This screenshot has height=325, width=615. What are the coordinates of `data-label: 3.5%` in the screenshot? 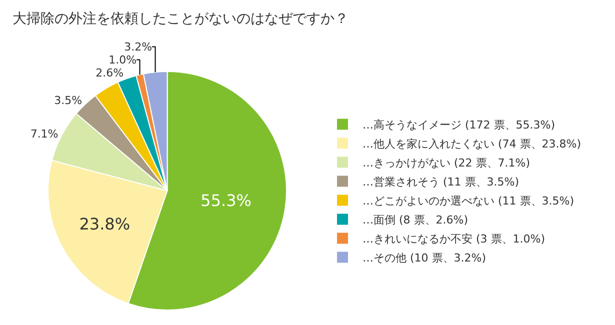 It's located at (68, 101).